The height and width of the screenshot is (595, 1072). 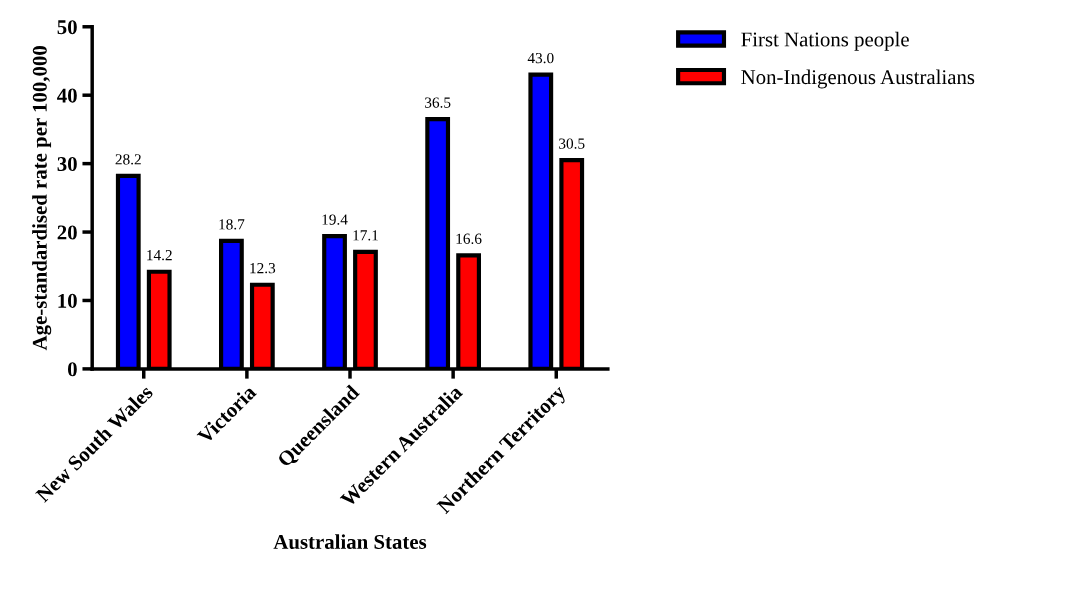 I want to click on data-label: 19.4, so click(x=335, y=219).